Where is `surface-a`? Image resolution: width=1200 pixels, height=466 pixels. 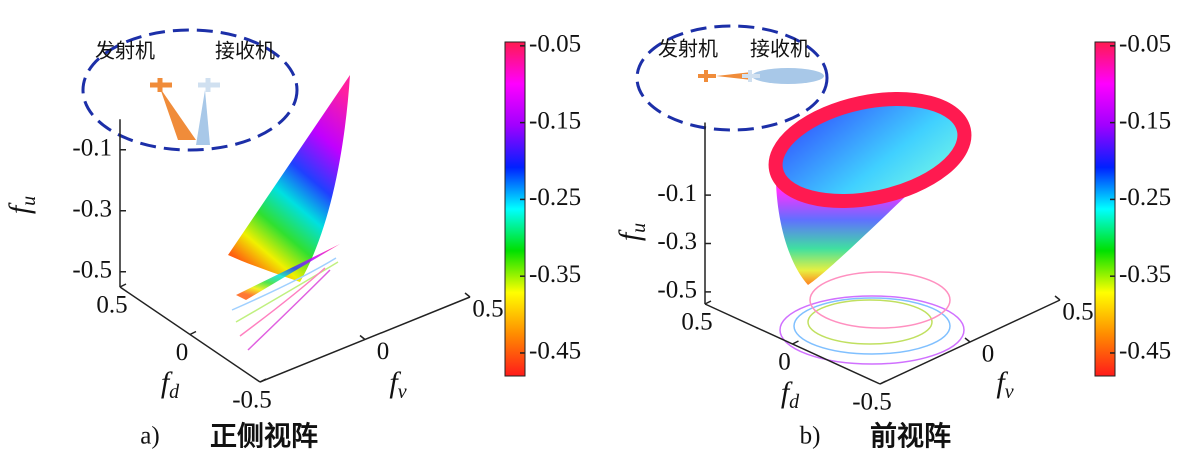 surface-a is located at coordinates (289, 213).